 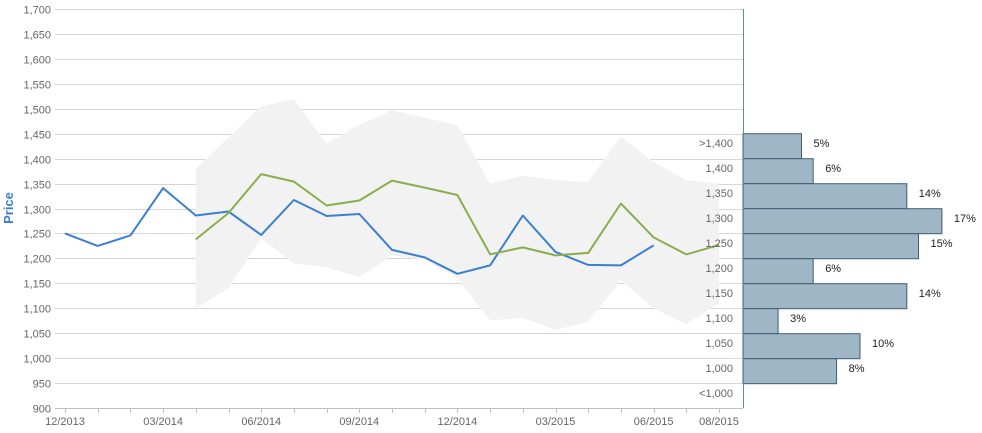 What do you see at coordinates (719, 422) in the screenshot?
I see `x-tick-label: 08/2015` at bounding box center [719, 422].